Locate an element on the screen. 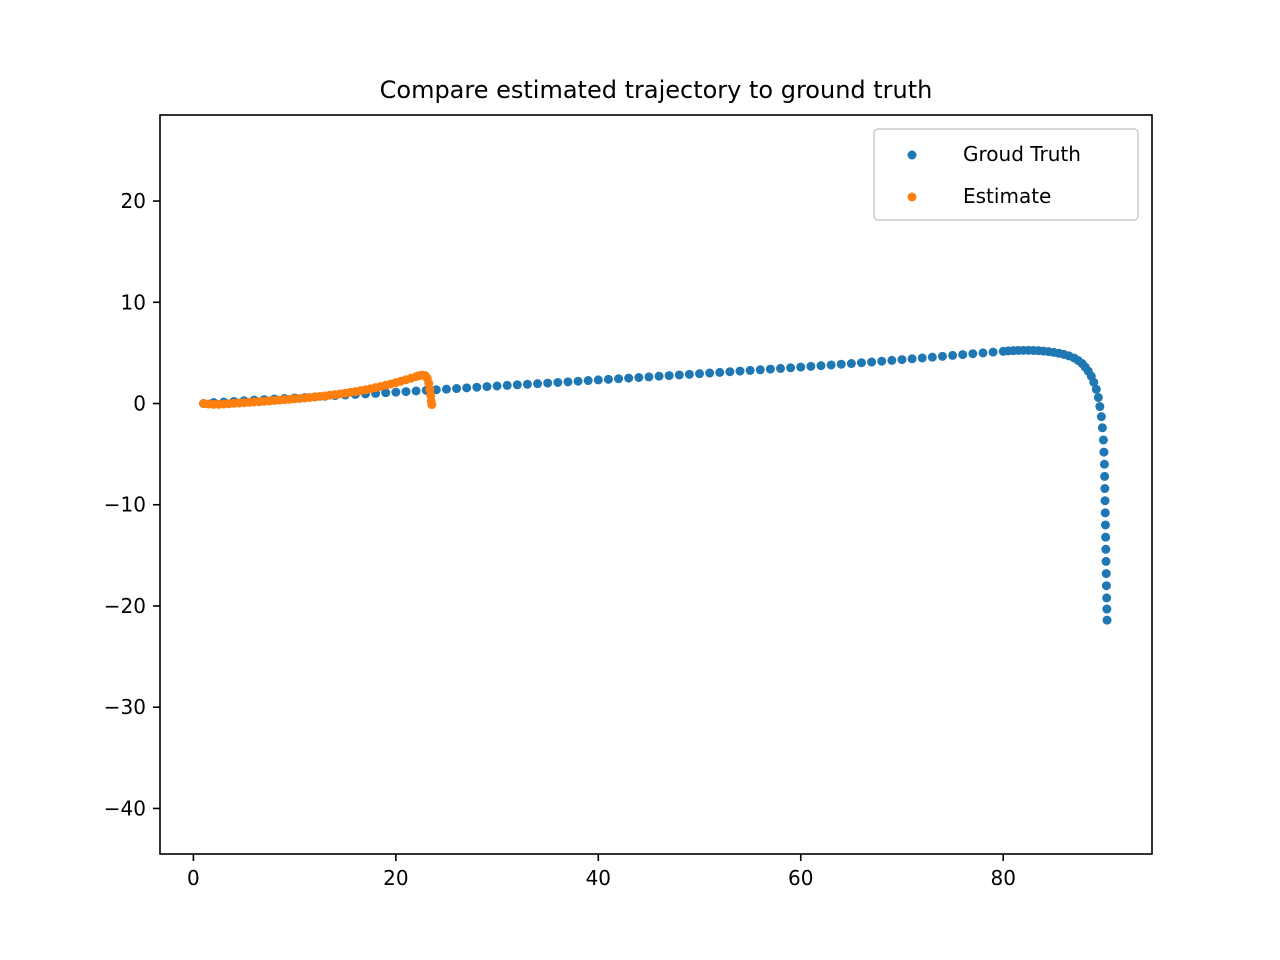 The height and width of the screenshot is (960, 1280). y-axis: −40 −30 −20 −10 0 10 20 is located at coordinates (132, 504).